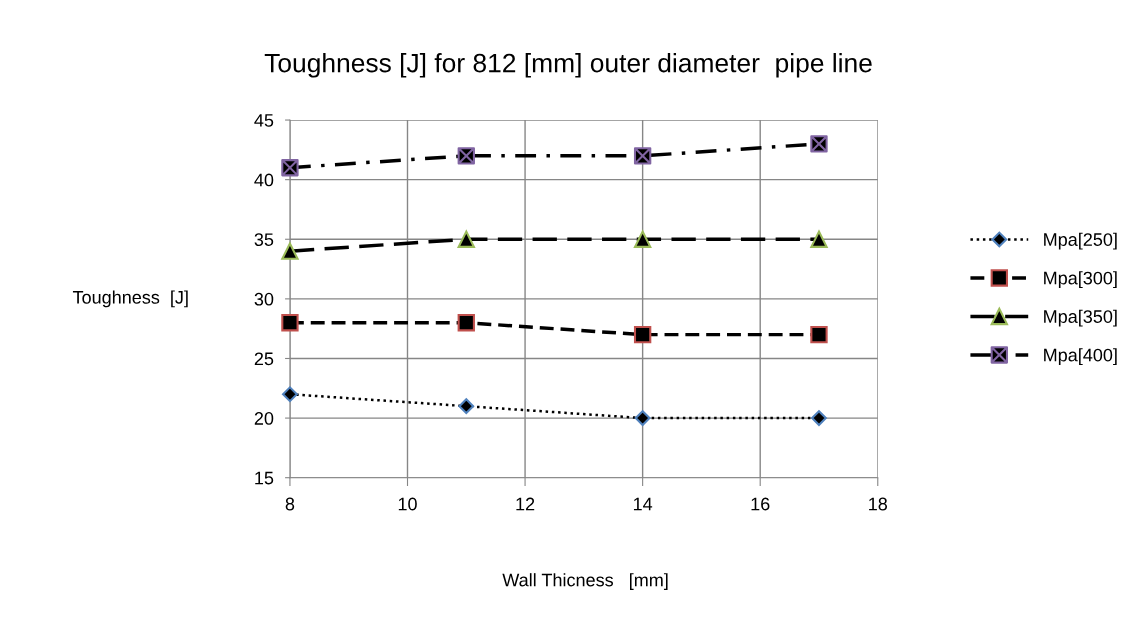 The width and height of the screenshot is (1137, 622). I want to click on x-tick-label: 8, so click(290, 504).